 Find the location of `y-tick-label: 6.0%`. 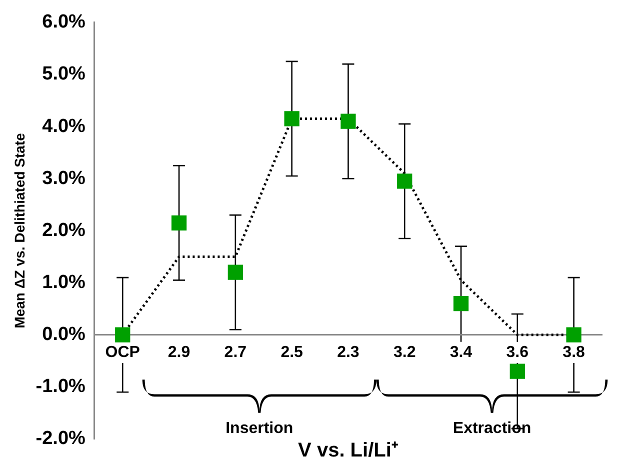

y-tick-label: 6.0% is located at coordinates (64, 22).